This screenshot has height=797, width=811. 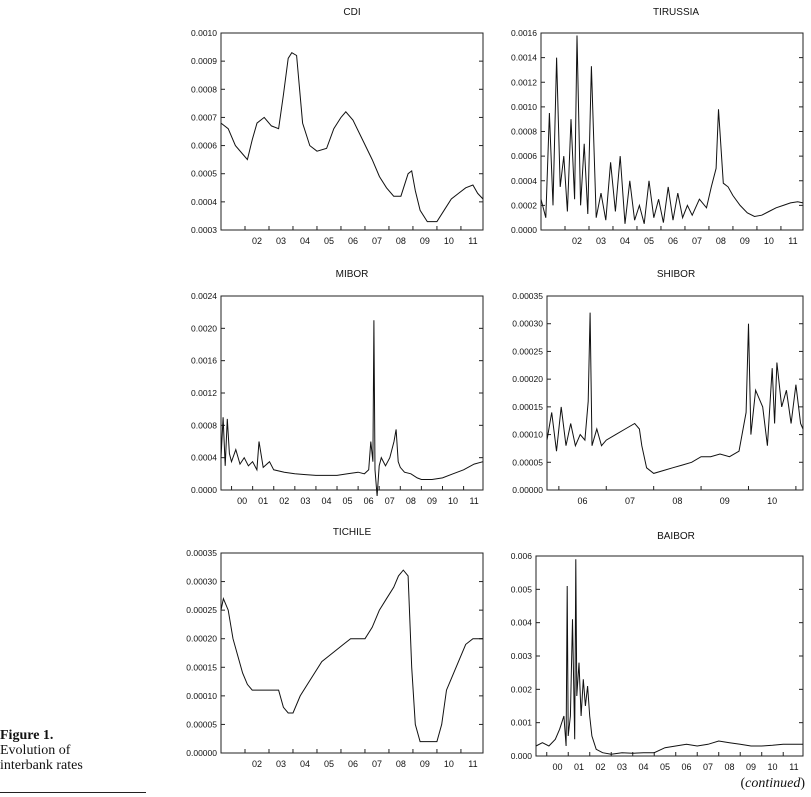 What do you see at coordinates (527, 407) in the screenshot?
I see `y-tick-label: 0.00015` at bounding box center [527, 407].